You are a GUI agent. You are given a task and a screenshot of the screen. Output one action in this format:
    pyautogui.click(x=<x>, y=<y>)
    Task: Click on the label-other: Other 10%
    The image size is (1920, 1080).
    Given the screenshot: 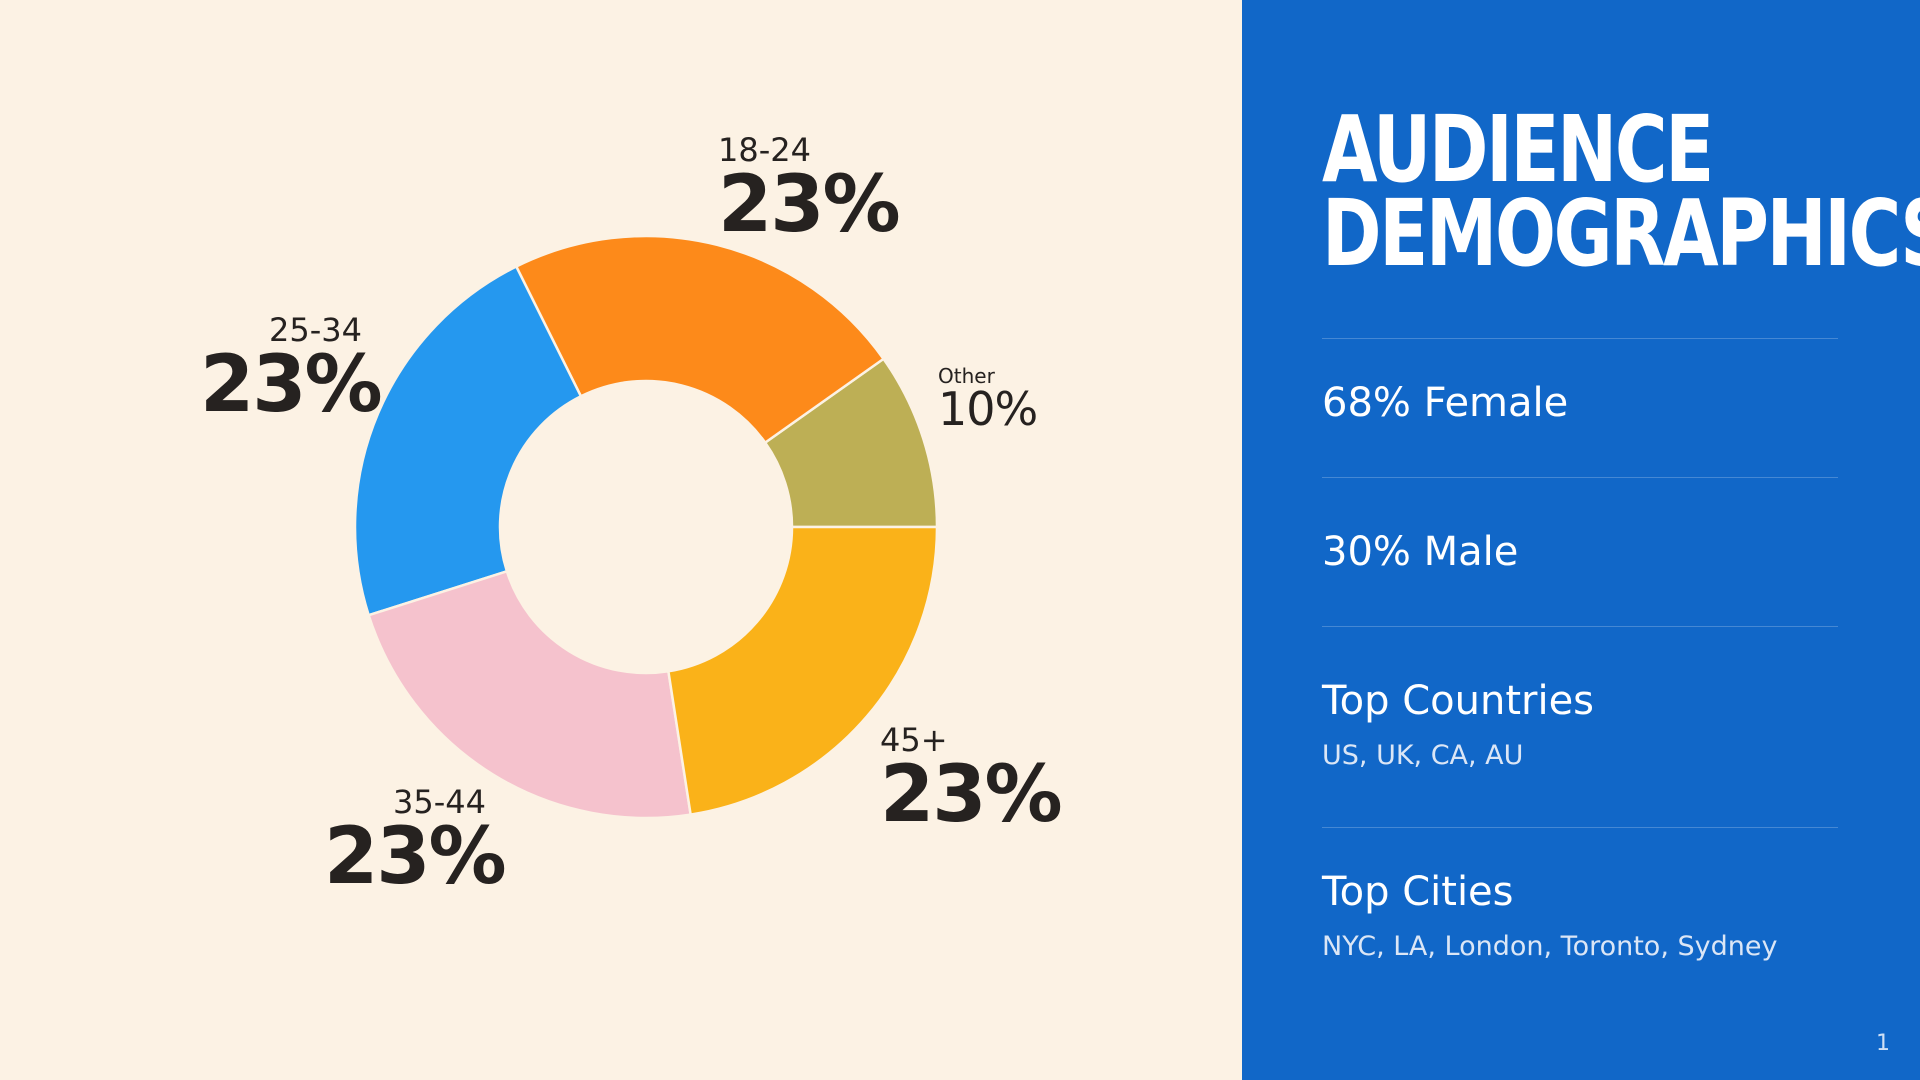 What is the action you would take?
    pyautogui.click(x=988, y=400)
    